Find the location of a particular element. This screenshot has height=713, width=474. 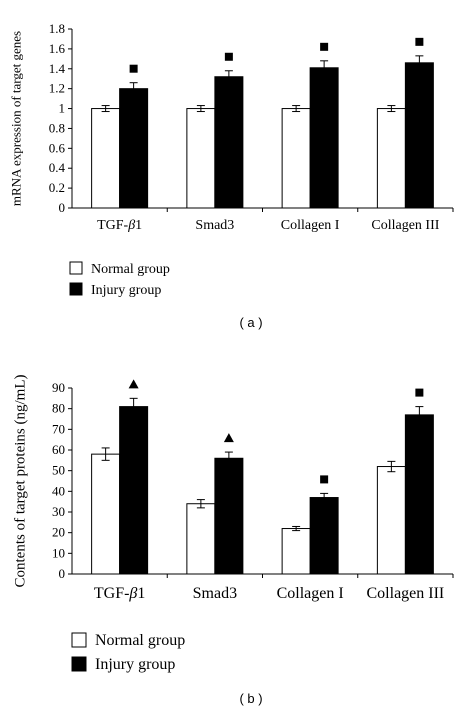

y-tick-label: 20 is located at coordinates (58, 532).